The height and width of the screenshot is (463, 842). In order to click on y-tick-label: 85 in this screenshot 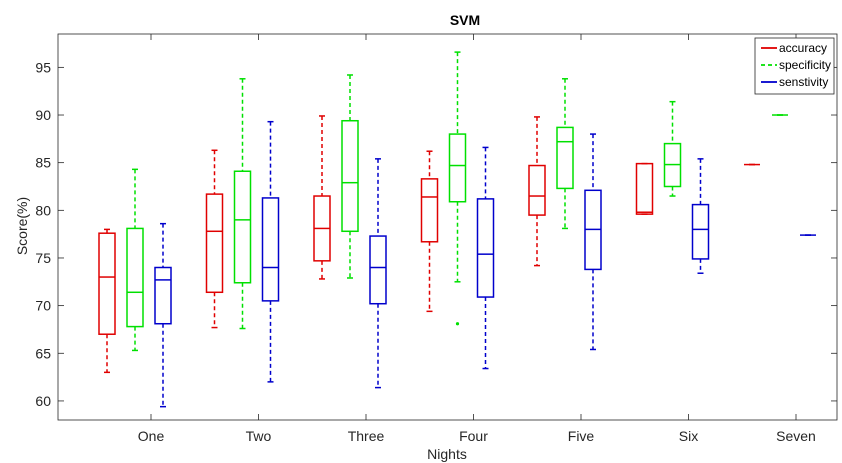, I will do `click(43, 163)`.